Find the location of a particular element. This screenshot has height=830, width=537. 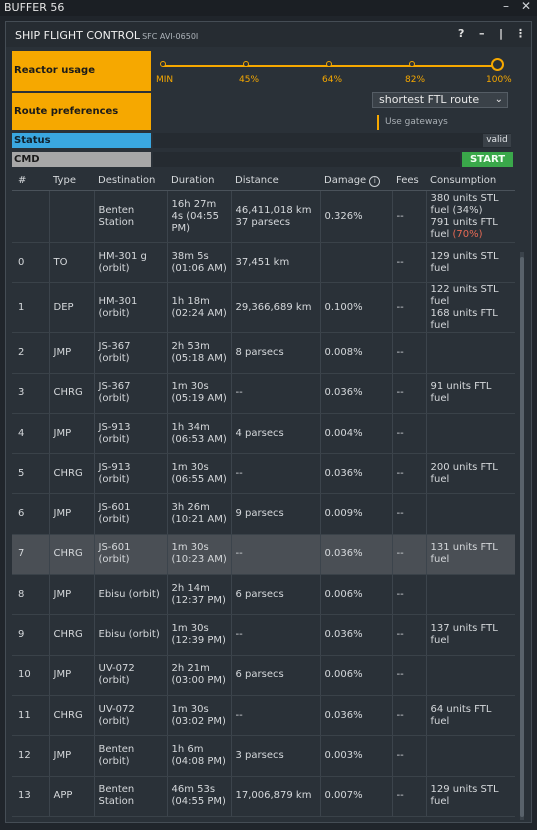

cell-index: 5 is located at coordinates (30, 474).